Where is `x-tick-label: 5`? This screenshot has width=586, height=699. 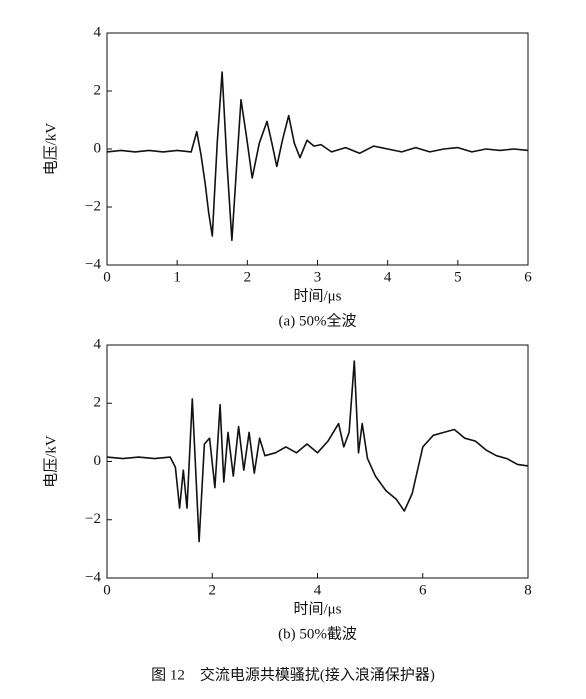 x-tick-label: 5 is located at coordinates (458, 277).